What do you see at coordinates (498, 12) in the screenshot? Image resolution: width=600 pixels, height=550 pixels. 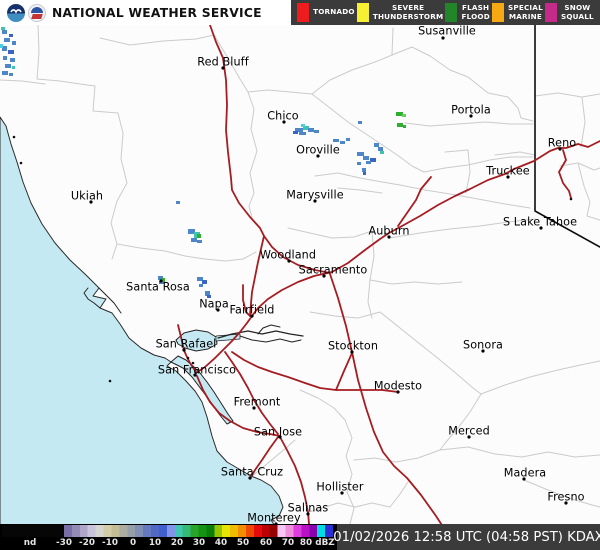 I see `special-marine-swatch` at bounding box center [498, 12].